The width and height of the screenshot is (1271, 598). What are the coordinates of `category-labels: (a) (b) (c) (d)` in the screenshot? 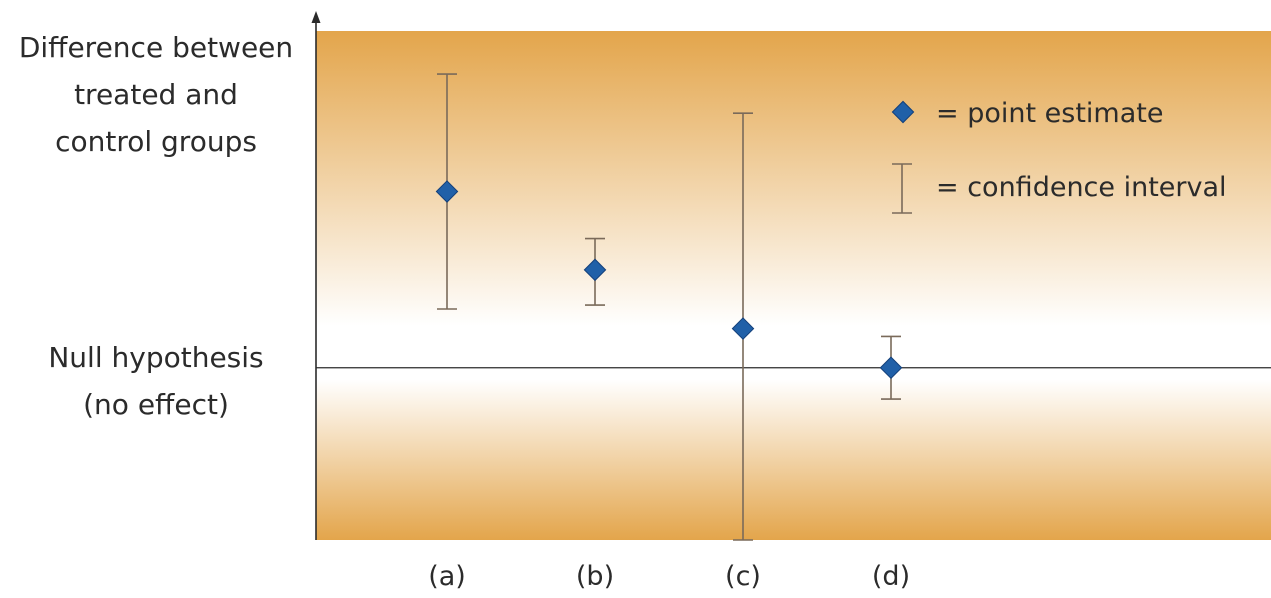 It's located at (669, 576).